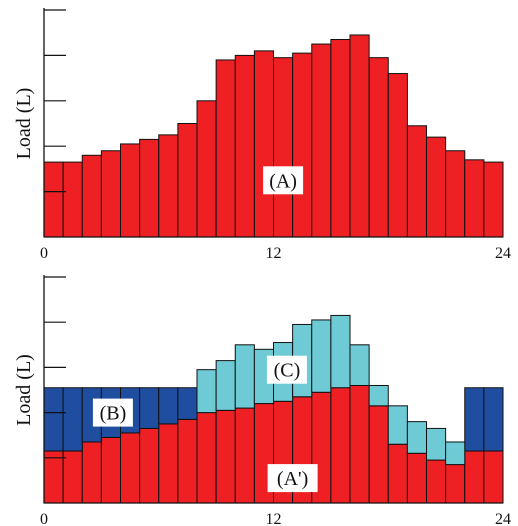 The height and width of the screenshot is (526, 518). I want to click on annotation-label: (A'), so click(292, 479).